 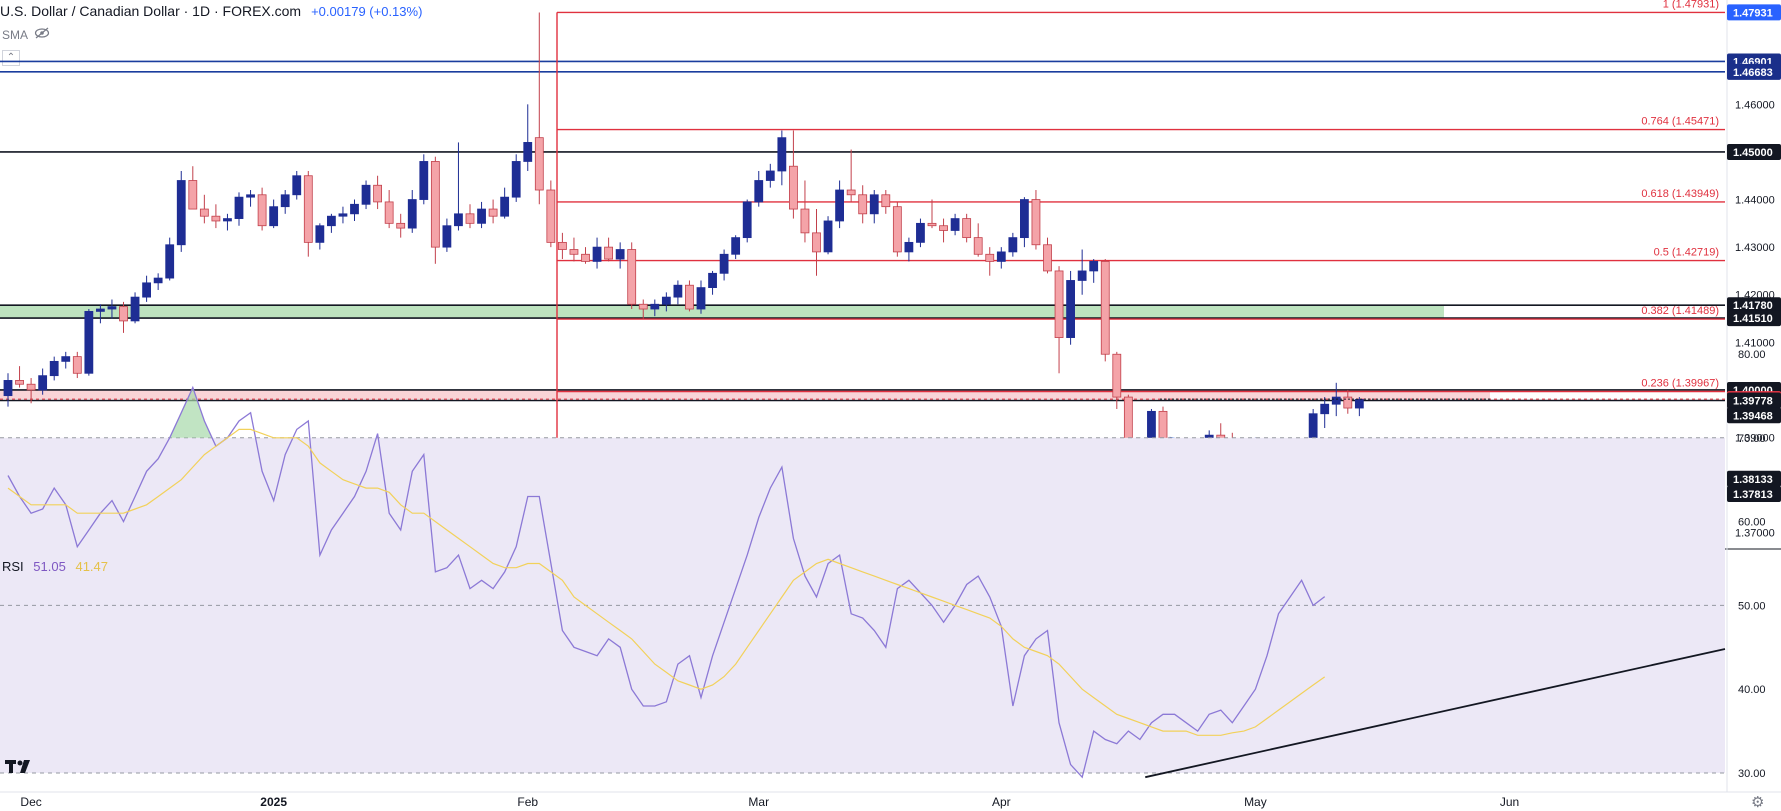 I want to click on eye-hidden-icon, so click(x=42, y=34).